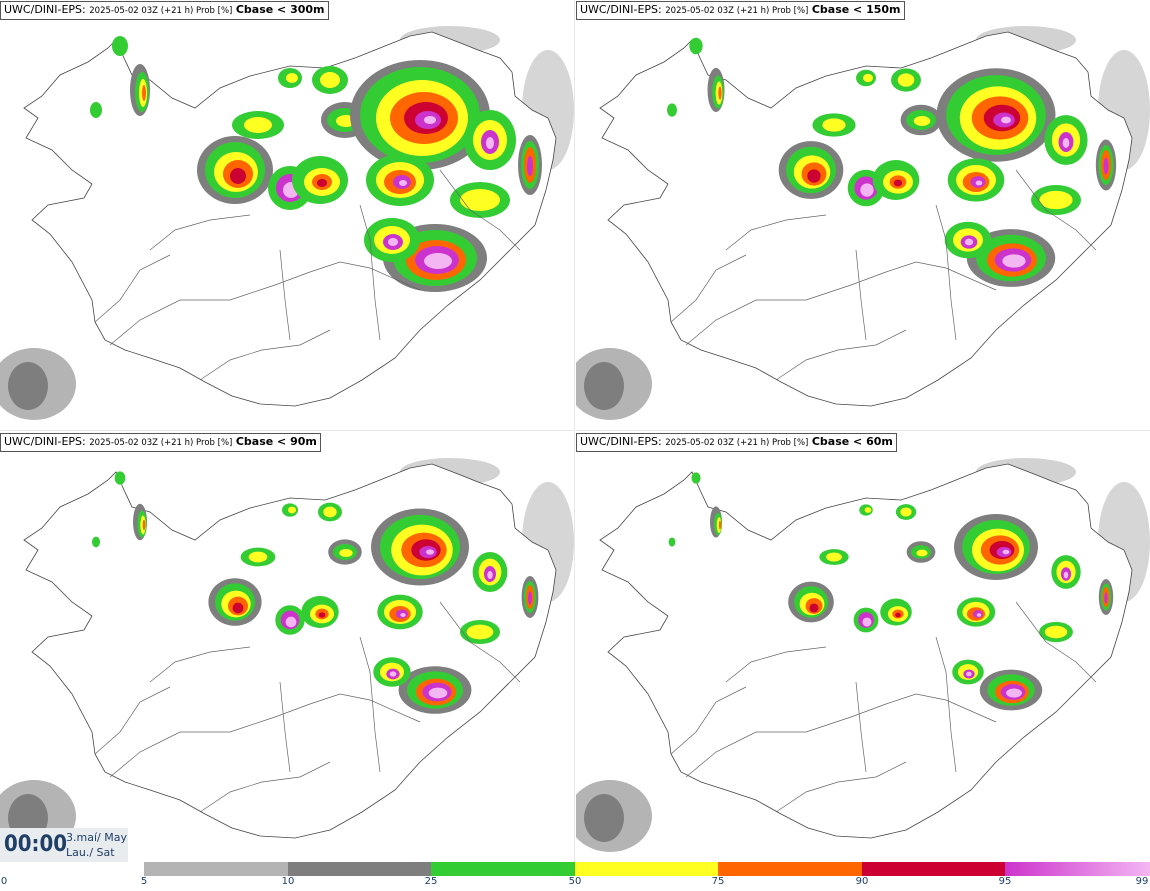  Describe the element at coordinates (288, 881) in the screenshot. I see `colorbar-label-10: 10` at that location.